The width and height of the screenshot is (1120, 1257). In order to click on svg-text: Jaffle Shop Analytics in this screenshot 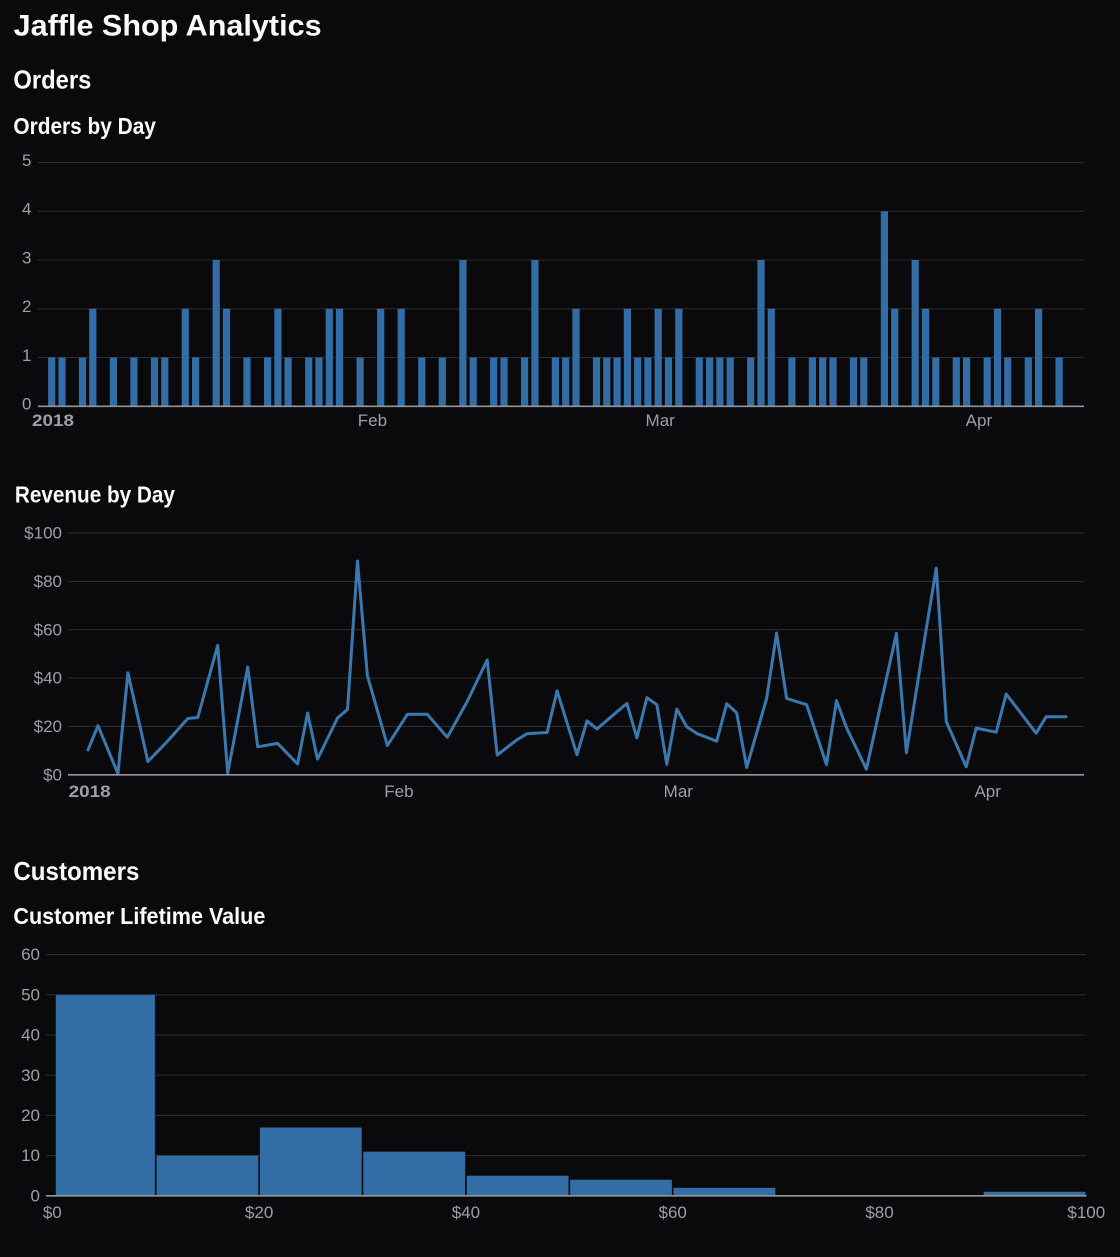, I will do `click(168, 26)`.